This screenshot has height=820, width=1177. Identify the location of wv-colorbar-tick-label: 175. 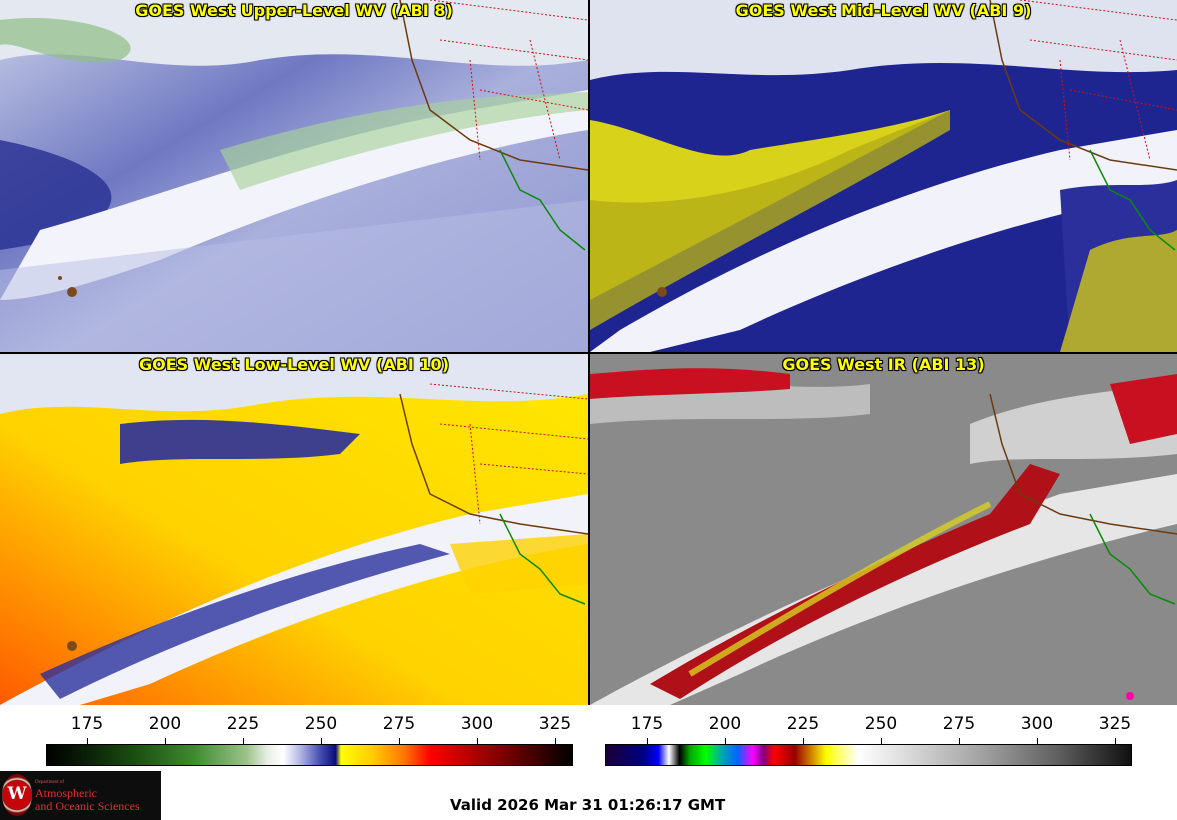
(87, 724).